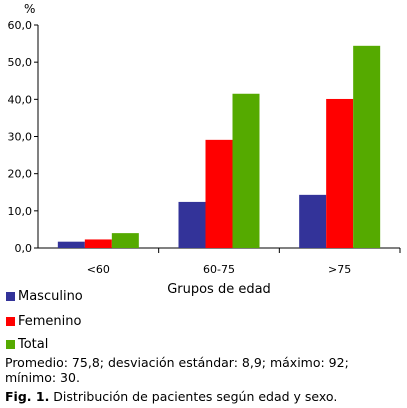  I want to click on y-tick-label: 0,0, so click(24, 248).